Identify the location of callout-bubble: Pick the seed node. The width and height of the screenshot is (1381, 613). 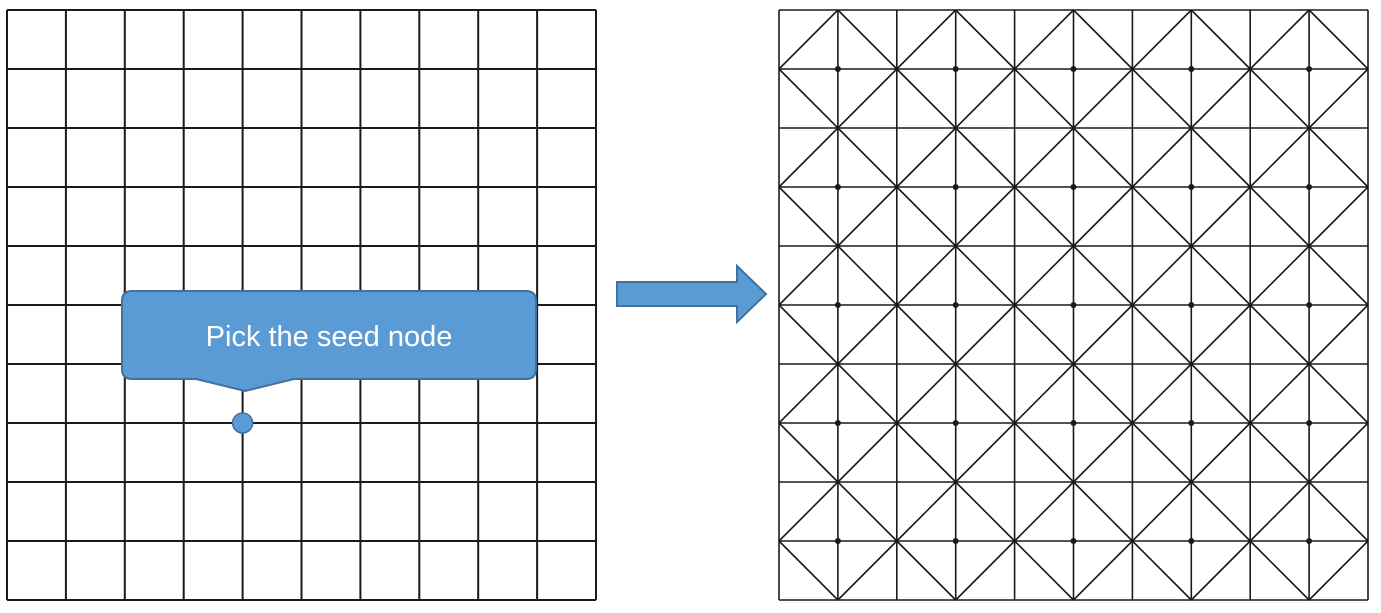
(329, 341).